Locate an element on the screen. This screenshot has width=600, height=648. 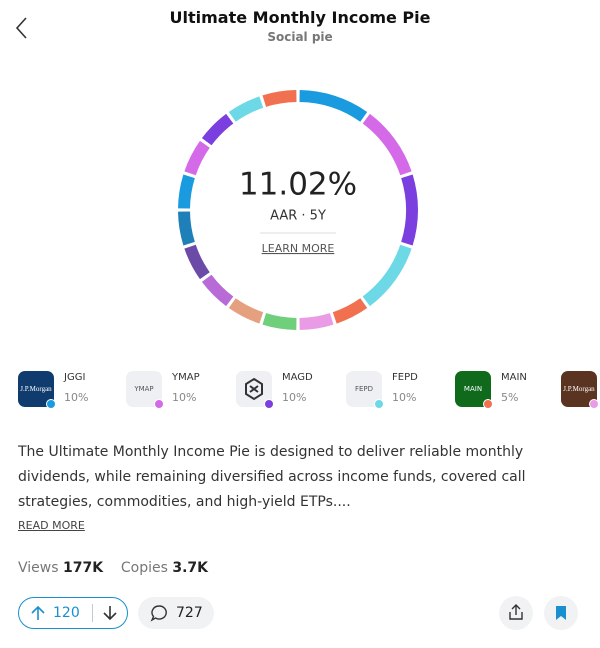
donut-chart: 11.02% AAR · 5Y LEARN MORE is located at coordinates (298, 210).